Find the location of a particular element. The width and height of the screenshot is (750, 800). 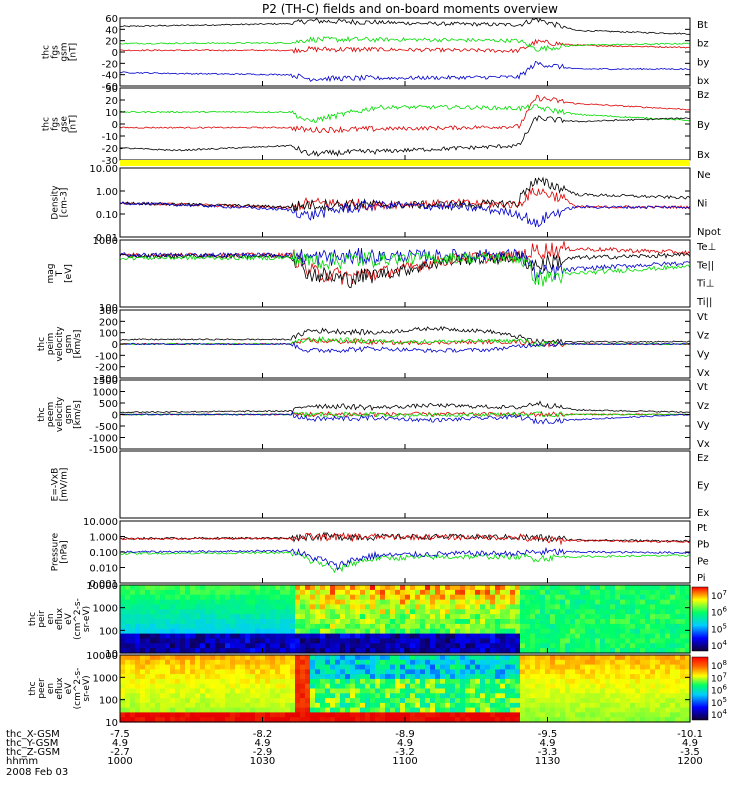

ytick-label: -100 is located at coordinates (106, 356).